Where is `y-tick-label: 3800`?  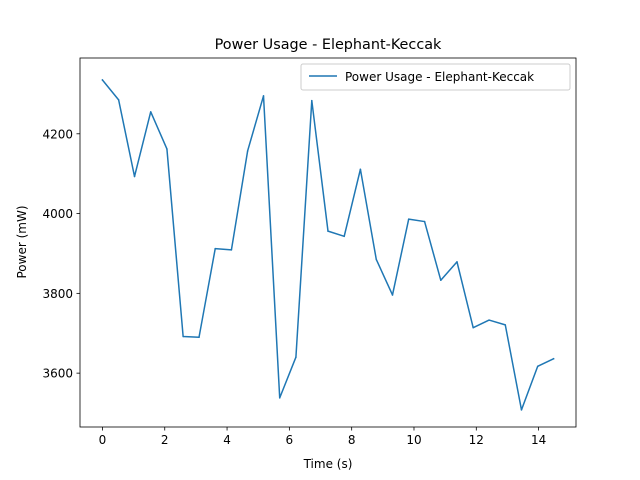
y-tick-label: 3800 is located at coordinates (57, 294).